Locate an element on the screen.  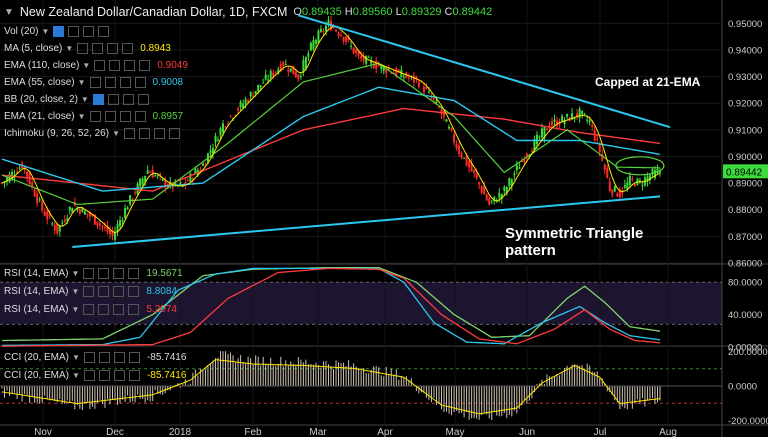
rsi-legend-row: RSI (14, EMA) ▼ 5.2074 is located at coordinates (90, 309).